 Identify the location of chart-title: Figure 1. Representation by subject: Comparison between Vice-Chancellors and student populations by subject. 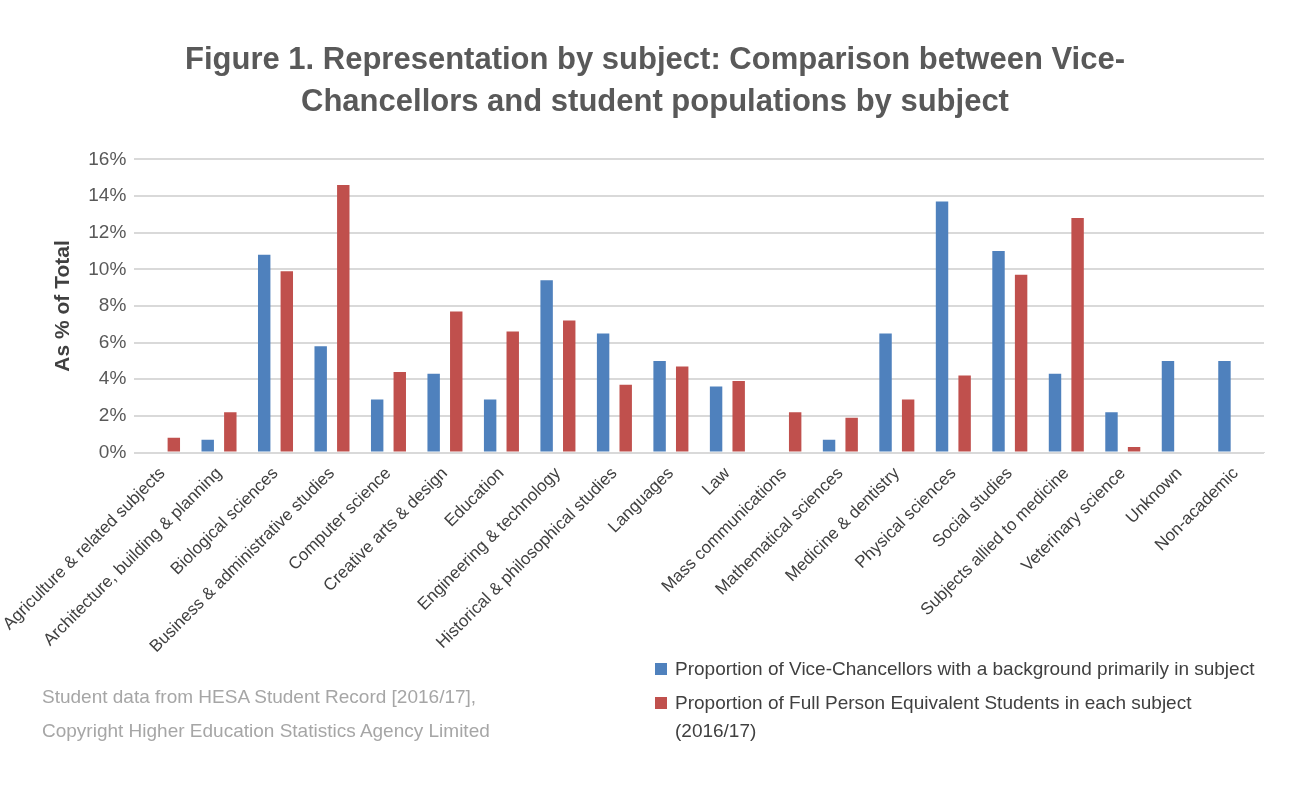
(655, 80).